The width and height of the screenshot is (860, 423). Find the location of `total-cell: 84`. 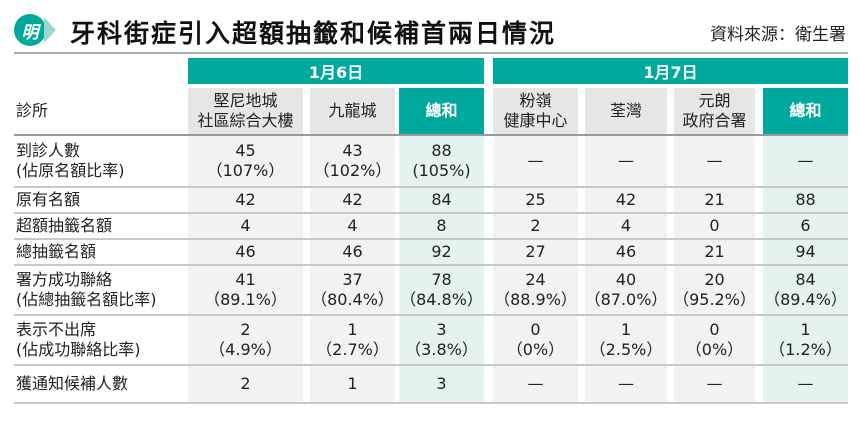

total-cell: 84 is located at coordinates (441, 200).